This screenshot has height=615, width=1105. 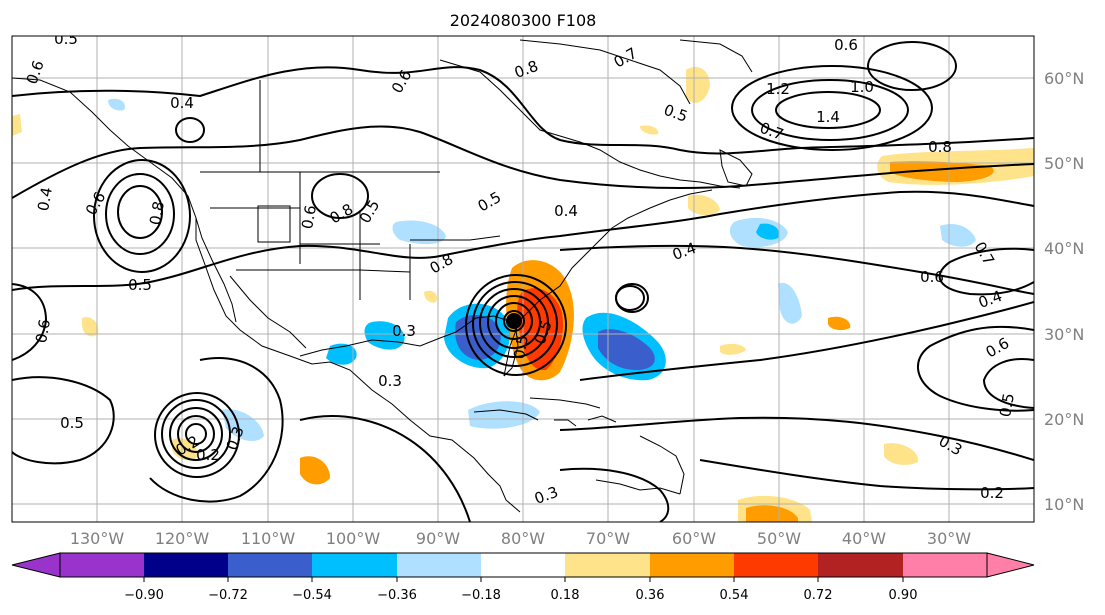 What do you see at coordinates (1064, 334) in the screenshot?
I see `lat-label: 30°N` at bounding box center [1064, 334].